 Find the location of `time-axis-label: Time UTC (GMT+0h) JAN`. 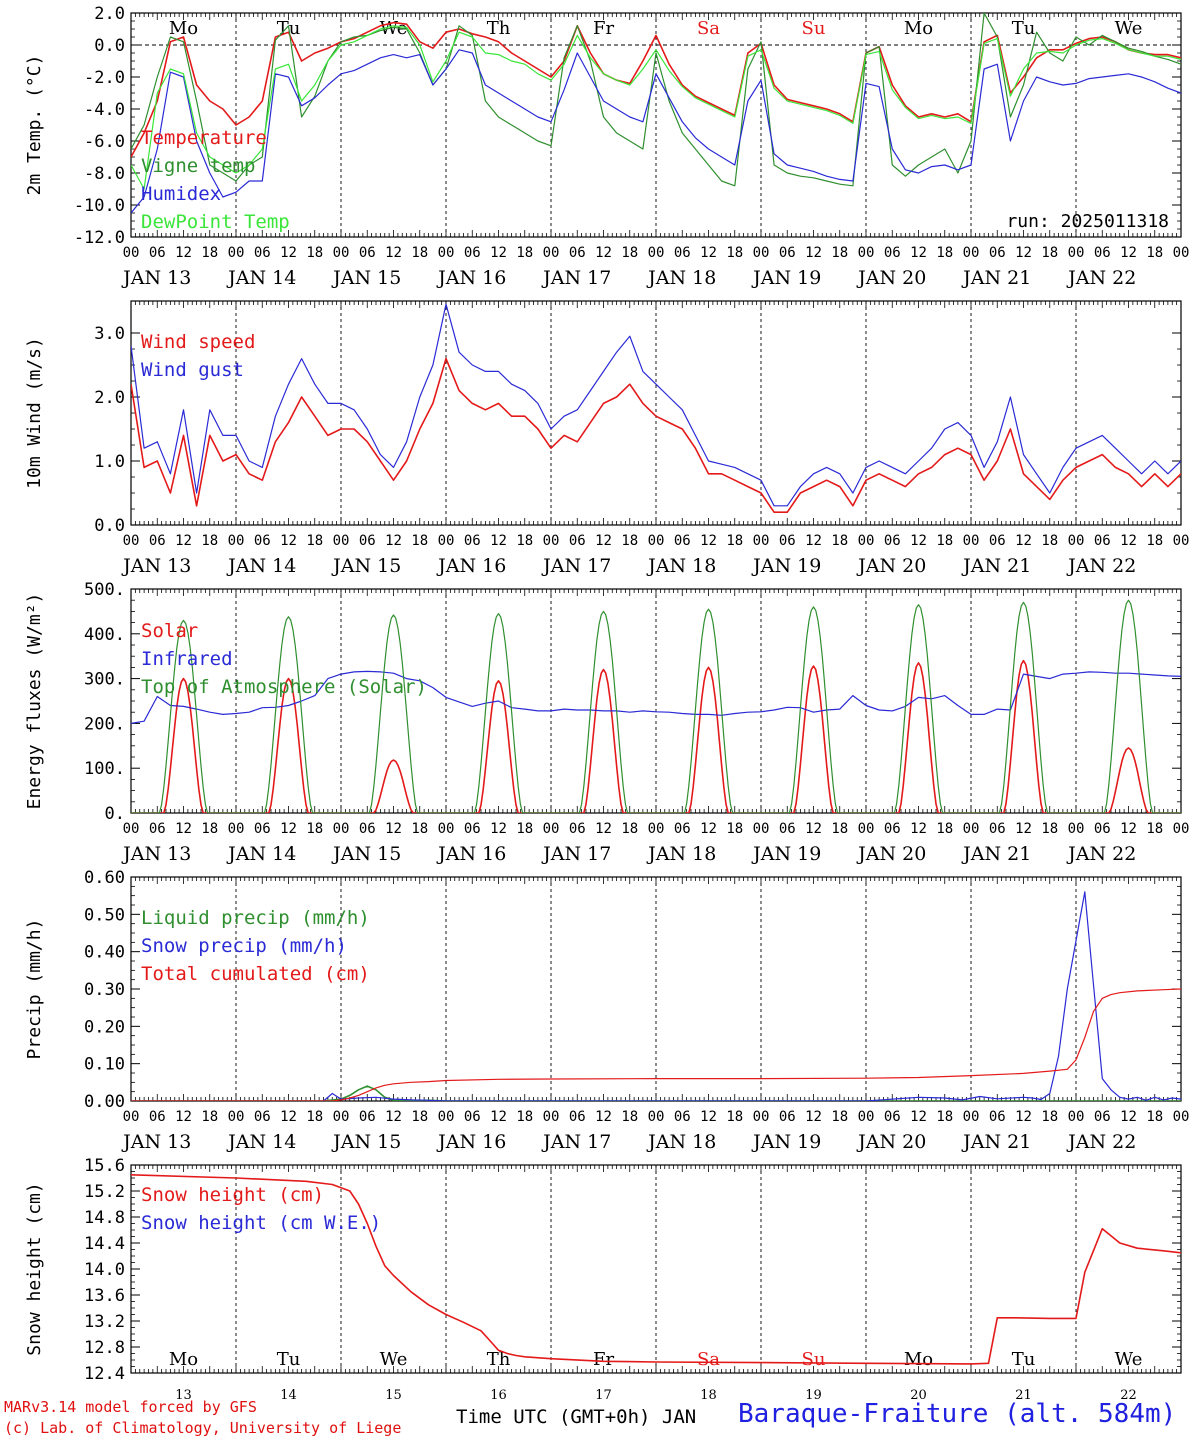

time-axis-label: Time UTC (GMT+0h) JAN is located at coordinates (576, 1417).